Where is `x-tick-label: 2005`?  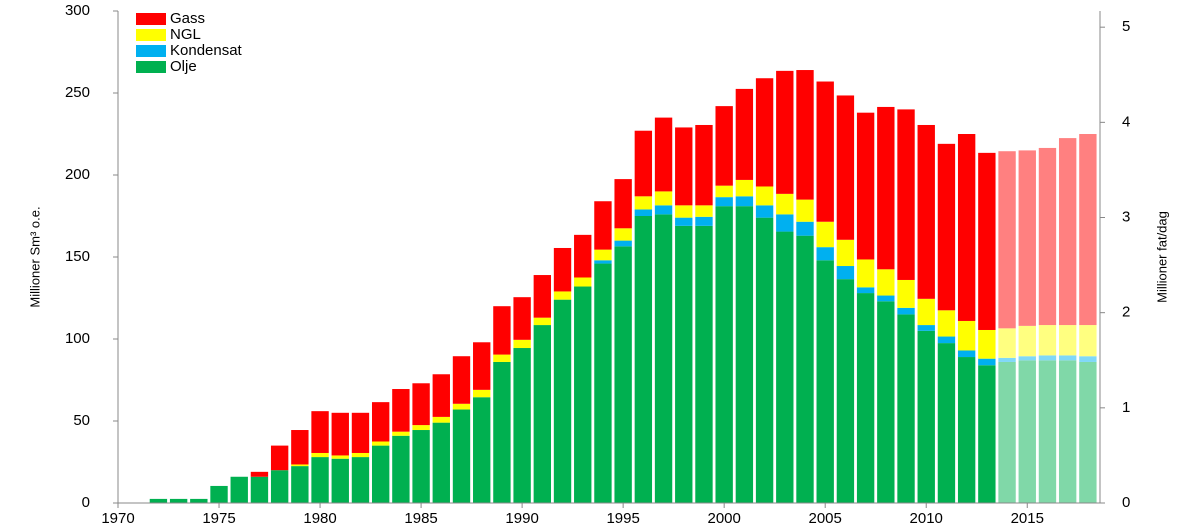
x-tick-label: 2005 is located at coordinates (825, 518).